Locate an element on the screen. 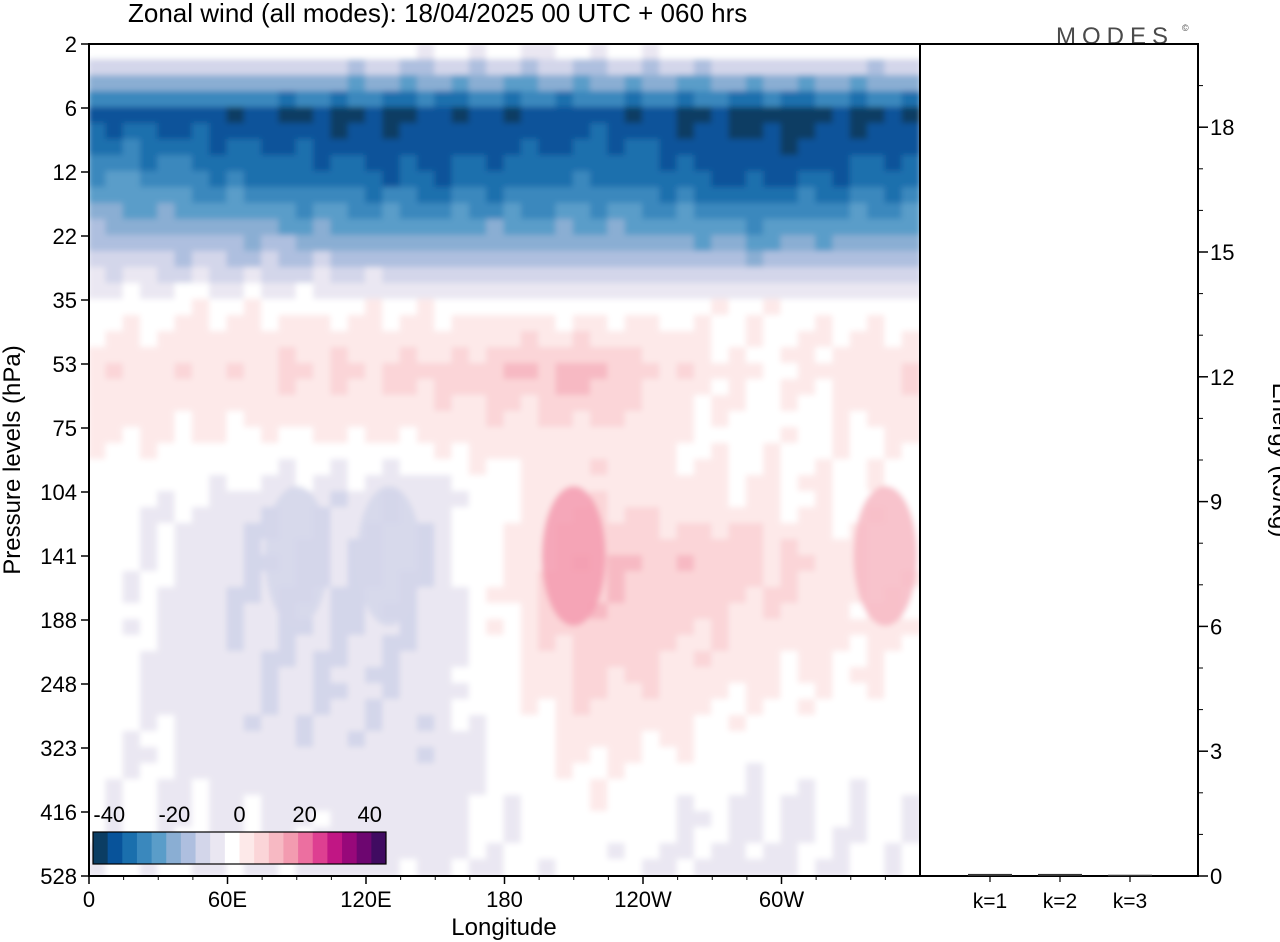 This screenshot has height=942, width=1280. colorbar-label: -20 is located at coordinates (174, 814).